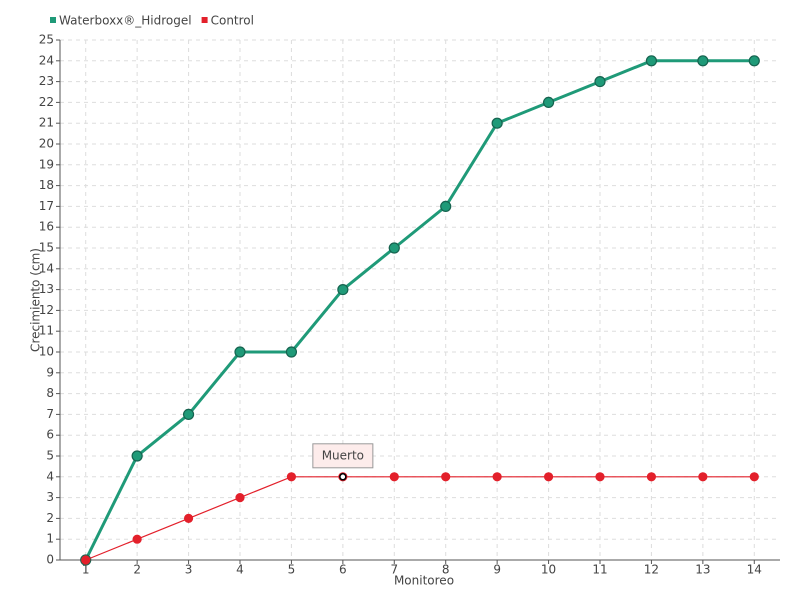  What do you see at coordinates (446, 570) in the screenshot?
I see `x-tick-label: 8` at bounding box center [446, 570].